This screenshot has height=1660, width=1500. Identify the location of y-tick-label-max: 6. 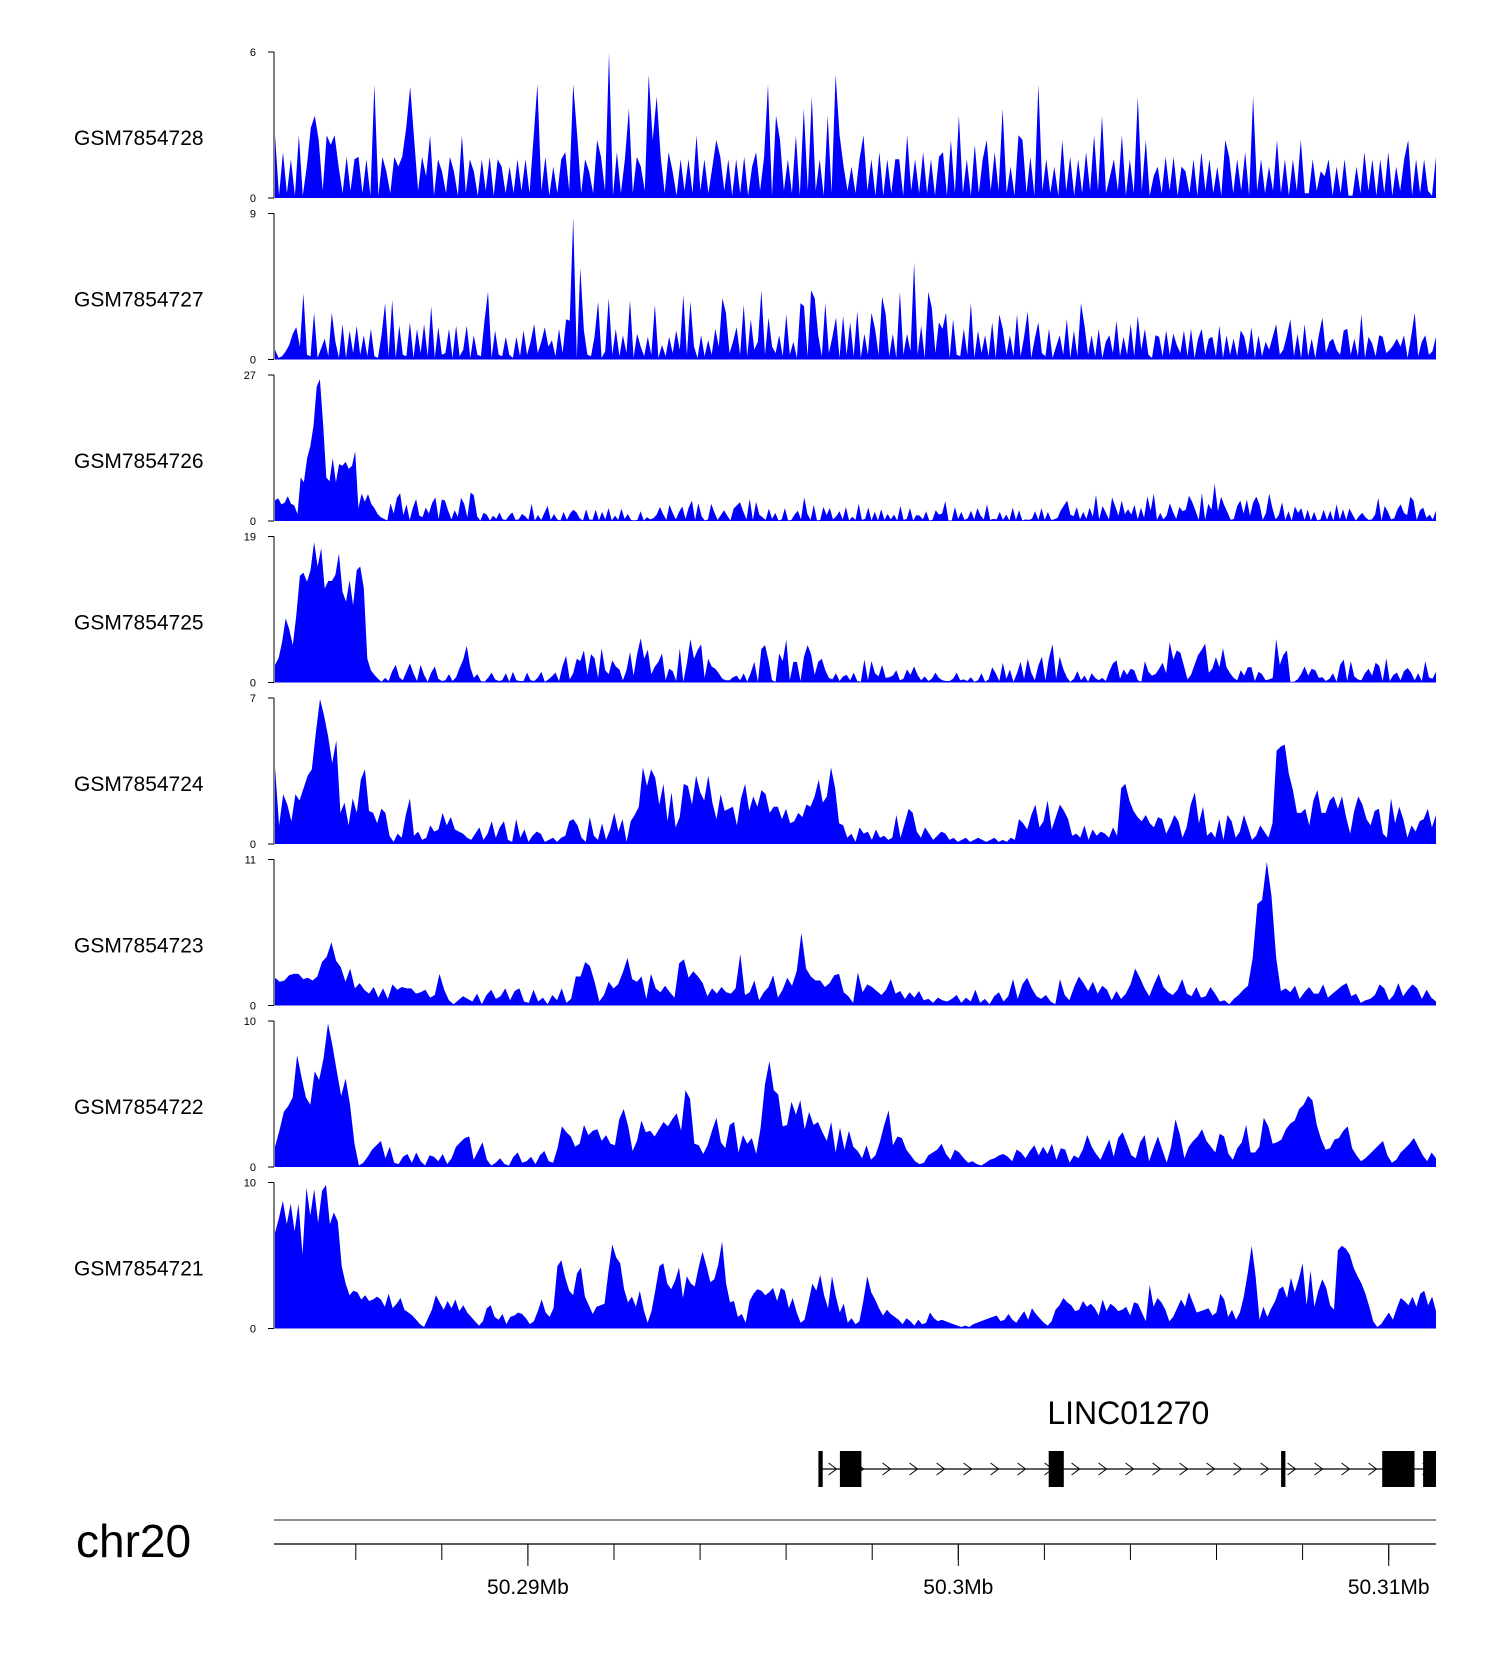
(253, 53).